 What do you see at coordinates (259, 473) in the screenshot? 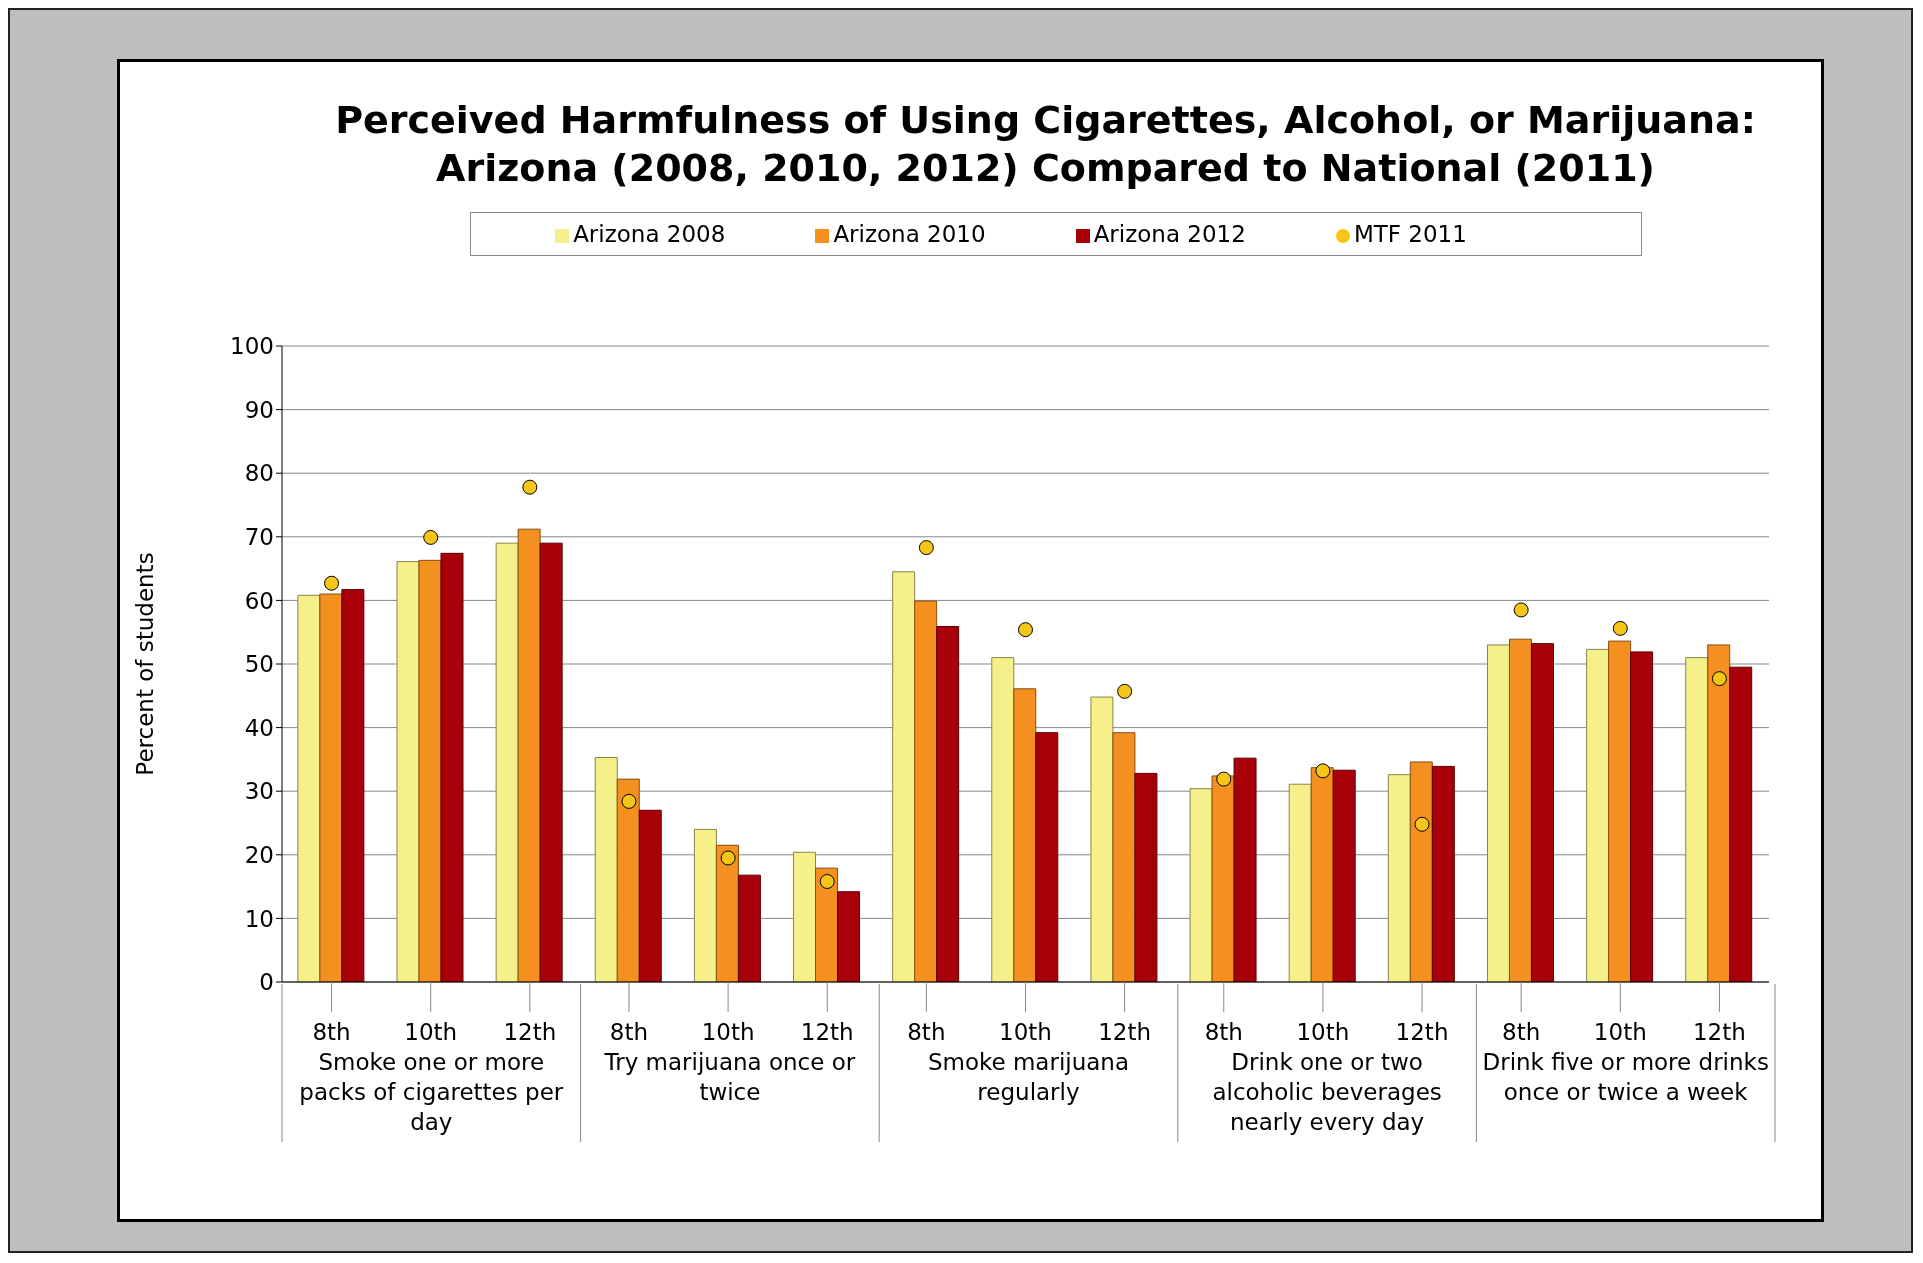
I see `y-tick-label: 80` at bounding box center [259, 473].